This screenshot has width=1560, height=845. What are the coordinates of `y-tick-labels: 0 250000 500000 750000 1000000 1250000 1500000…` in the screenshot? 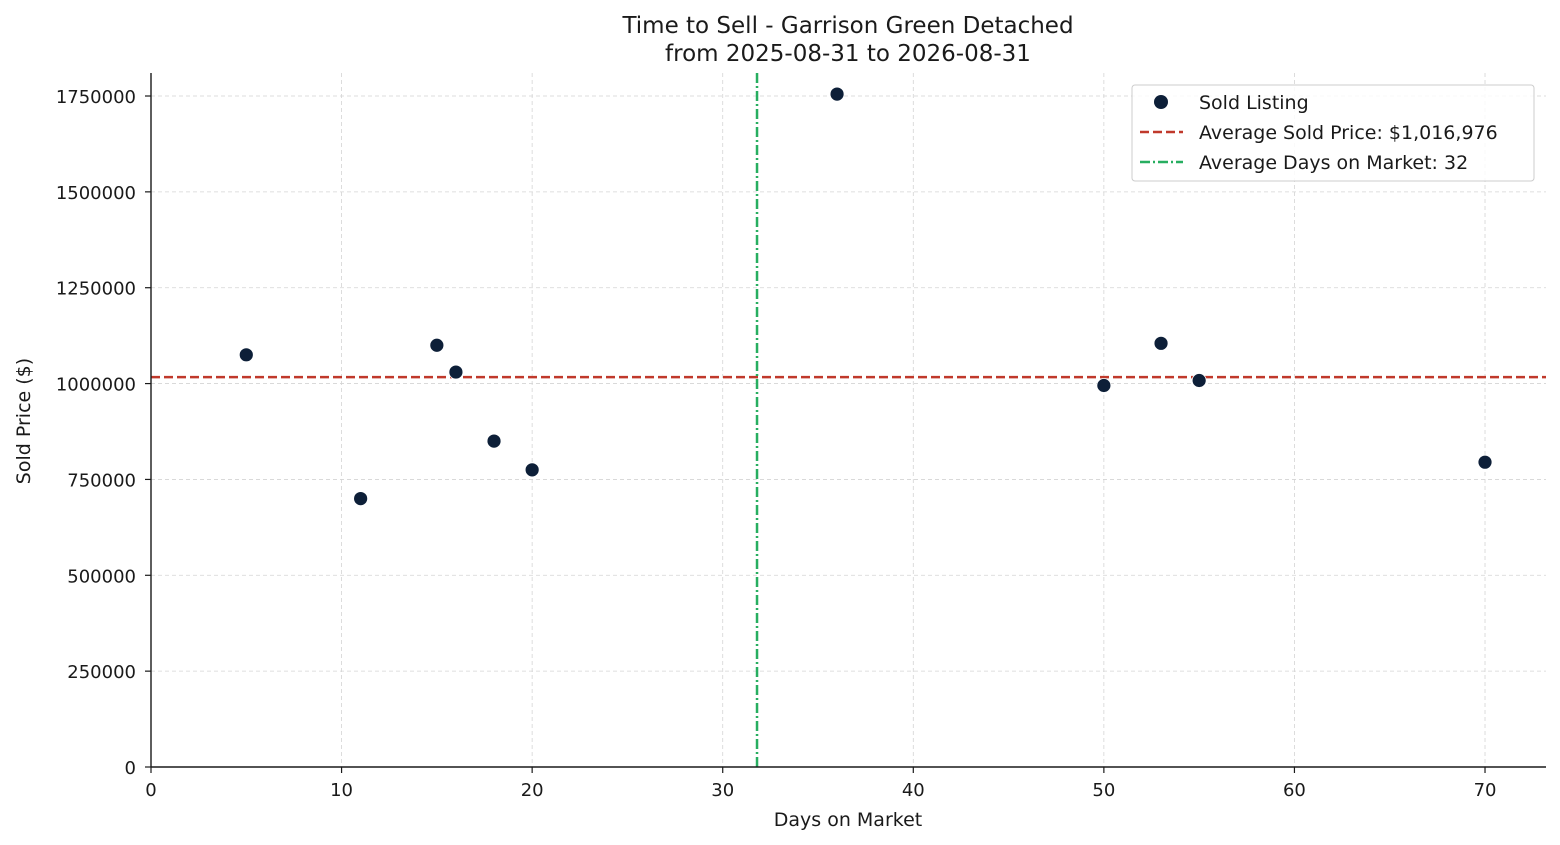 It's located at (96, 433).